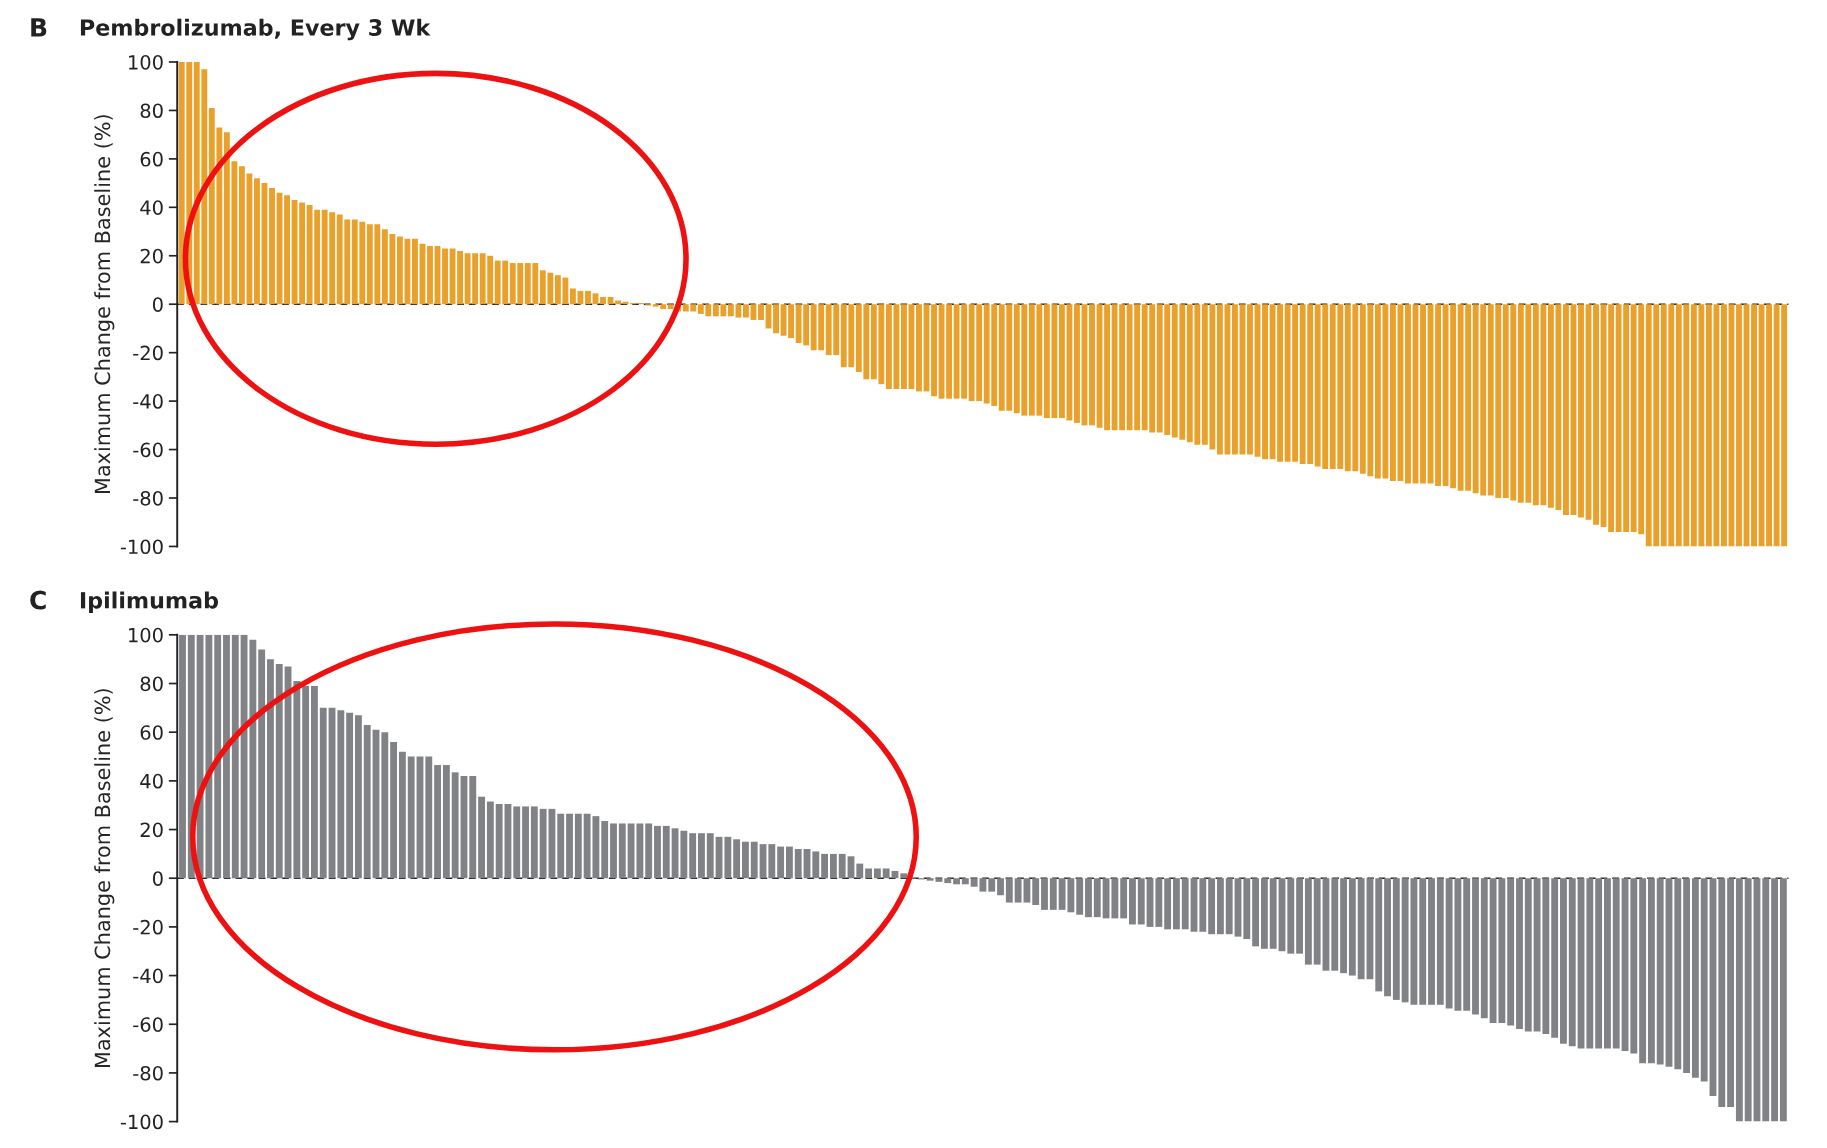 The height and width of the screenshot is (1148, 1827). Describe the element at coordinates (148, 498) in the screenshot. I see `y-tick-label: -80` at that location.